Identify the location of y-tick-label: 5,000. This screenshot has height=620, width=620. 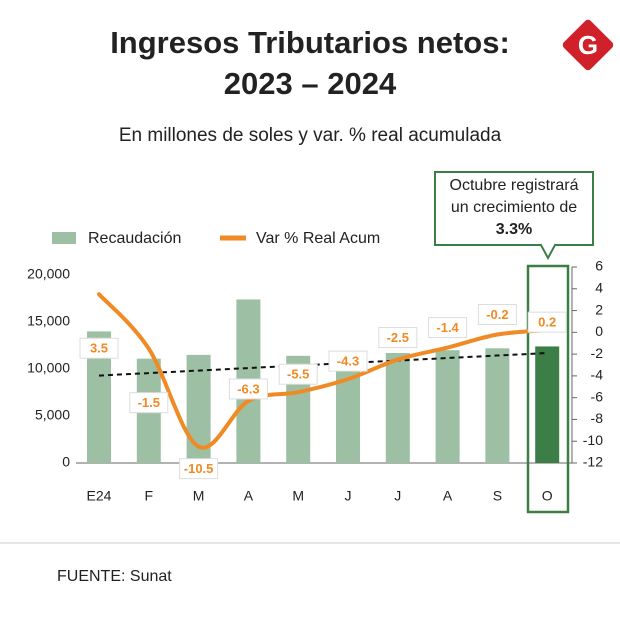
(52, 415).